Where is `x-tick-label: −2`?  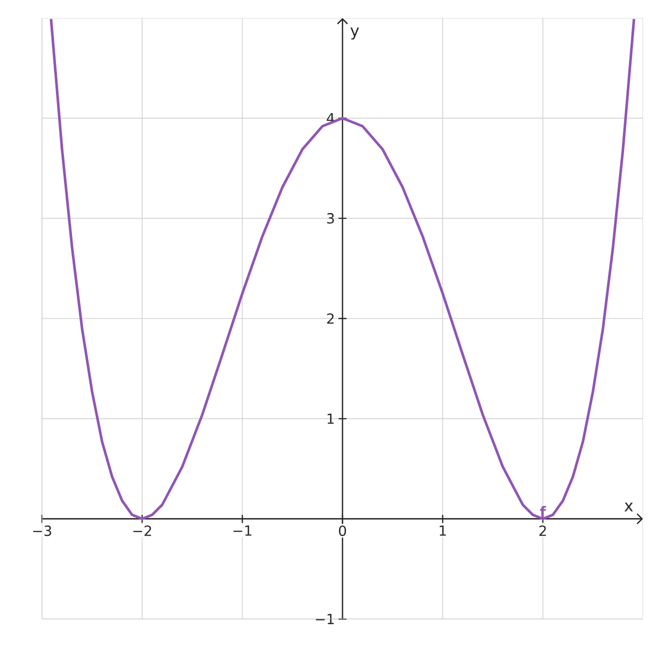
x-tick-label: −2 is located at coordinates (142, 531).